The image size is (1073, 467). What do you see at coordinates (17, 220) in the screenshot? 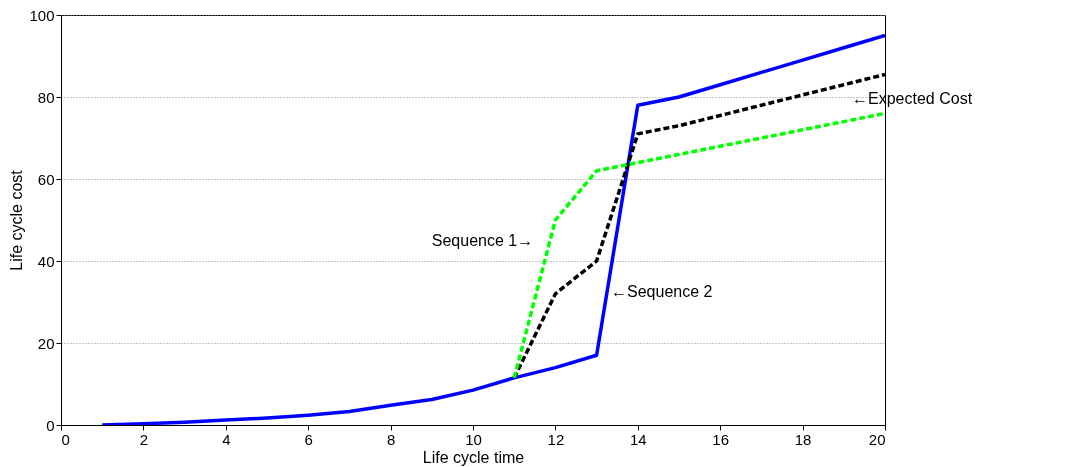
I see `y-axis-title: Life cycle cost` at bounding box center [17, 220].